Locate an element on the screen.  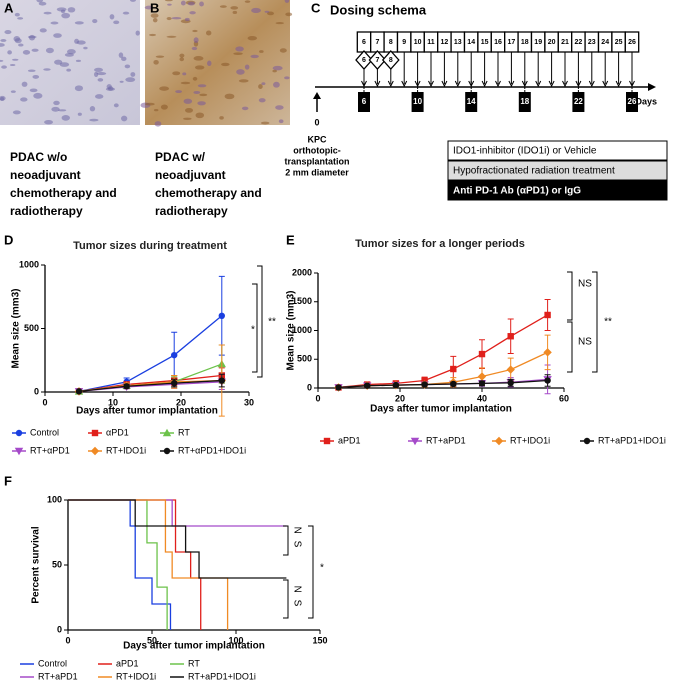
dose-day: 14 is located at coordinates (471, 42).